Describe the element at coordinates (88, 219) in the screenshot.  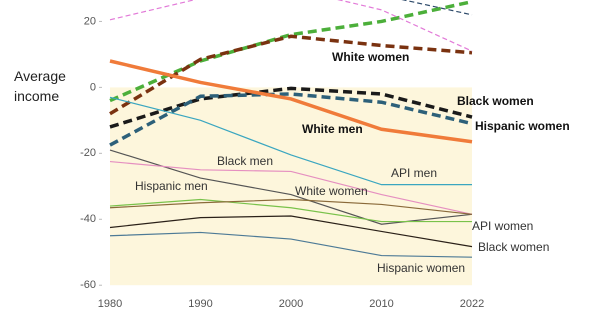
I see `y-tick-label: -40` at that location.